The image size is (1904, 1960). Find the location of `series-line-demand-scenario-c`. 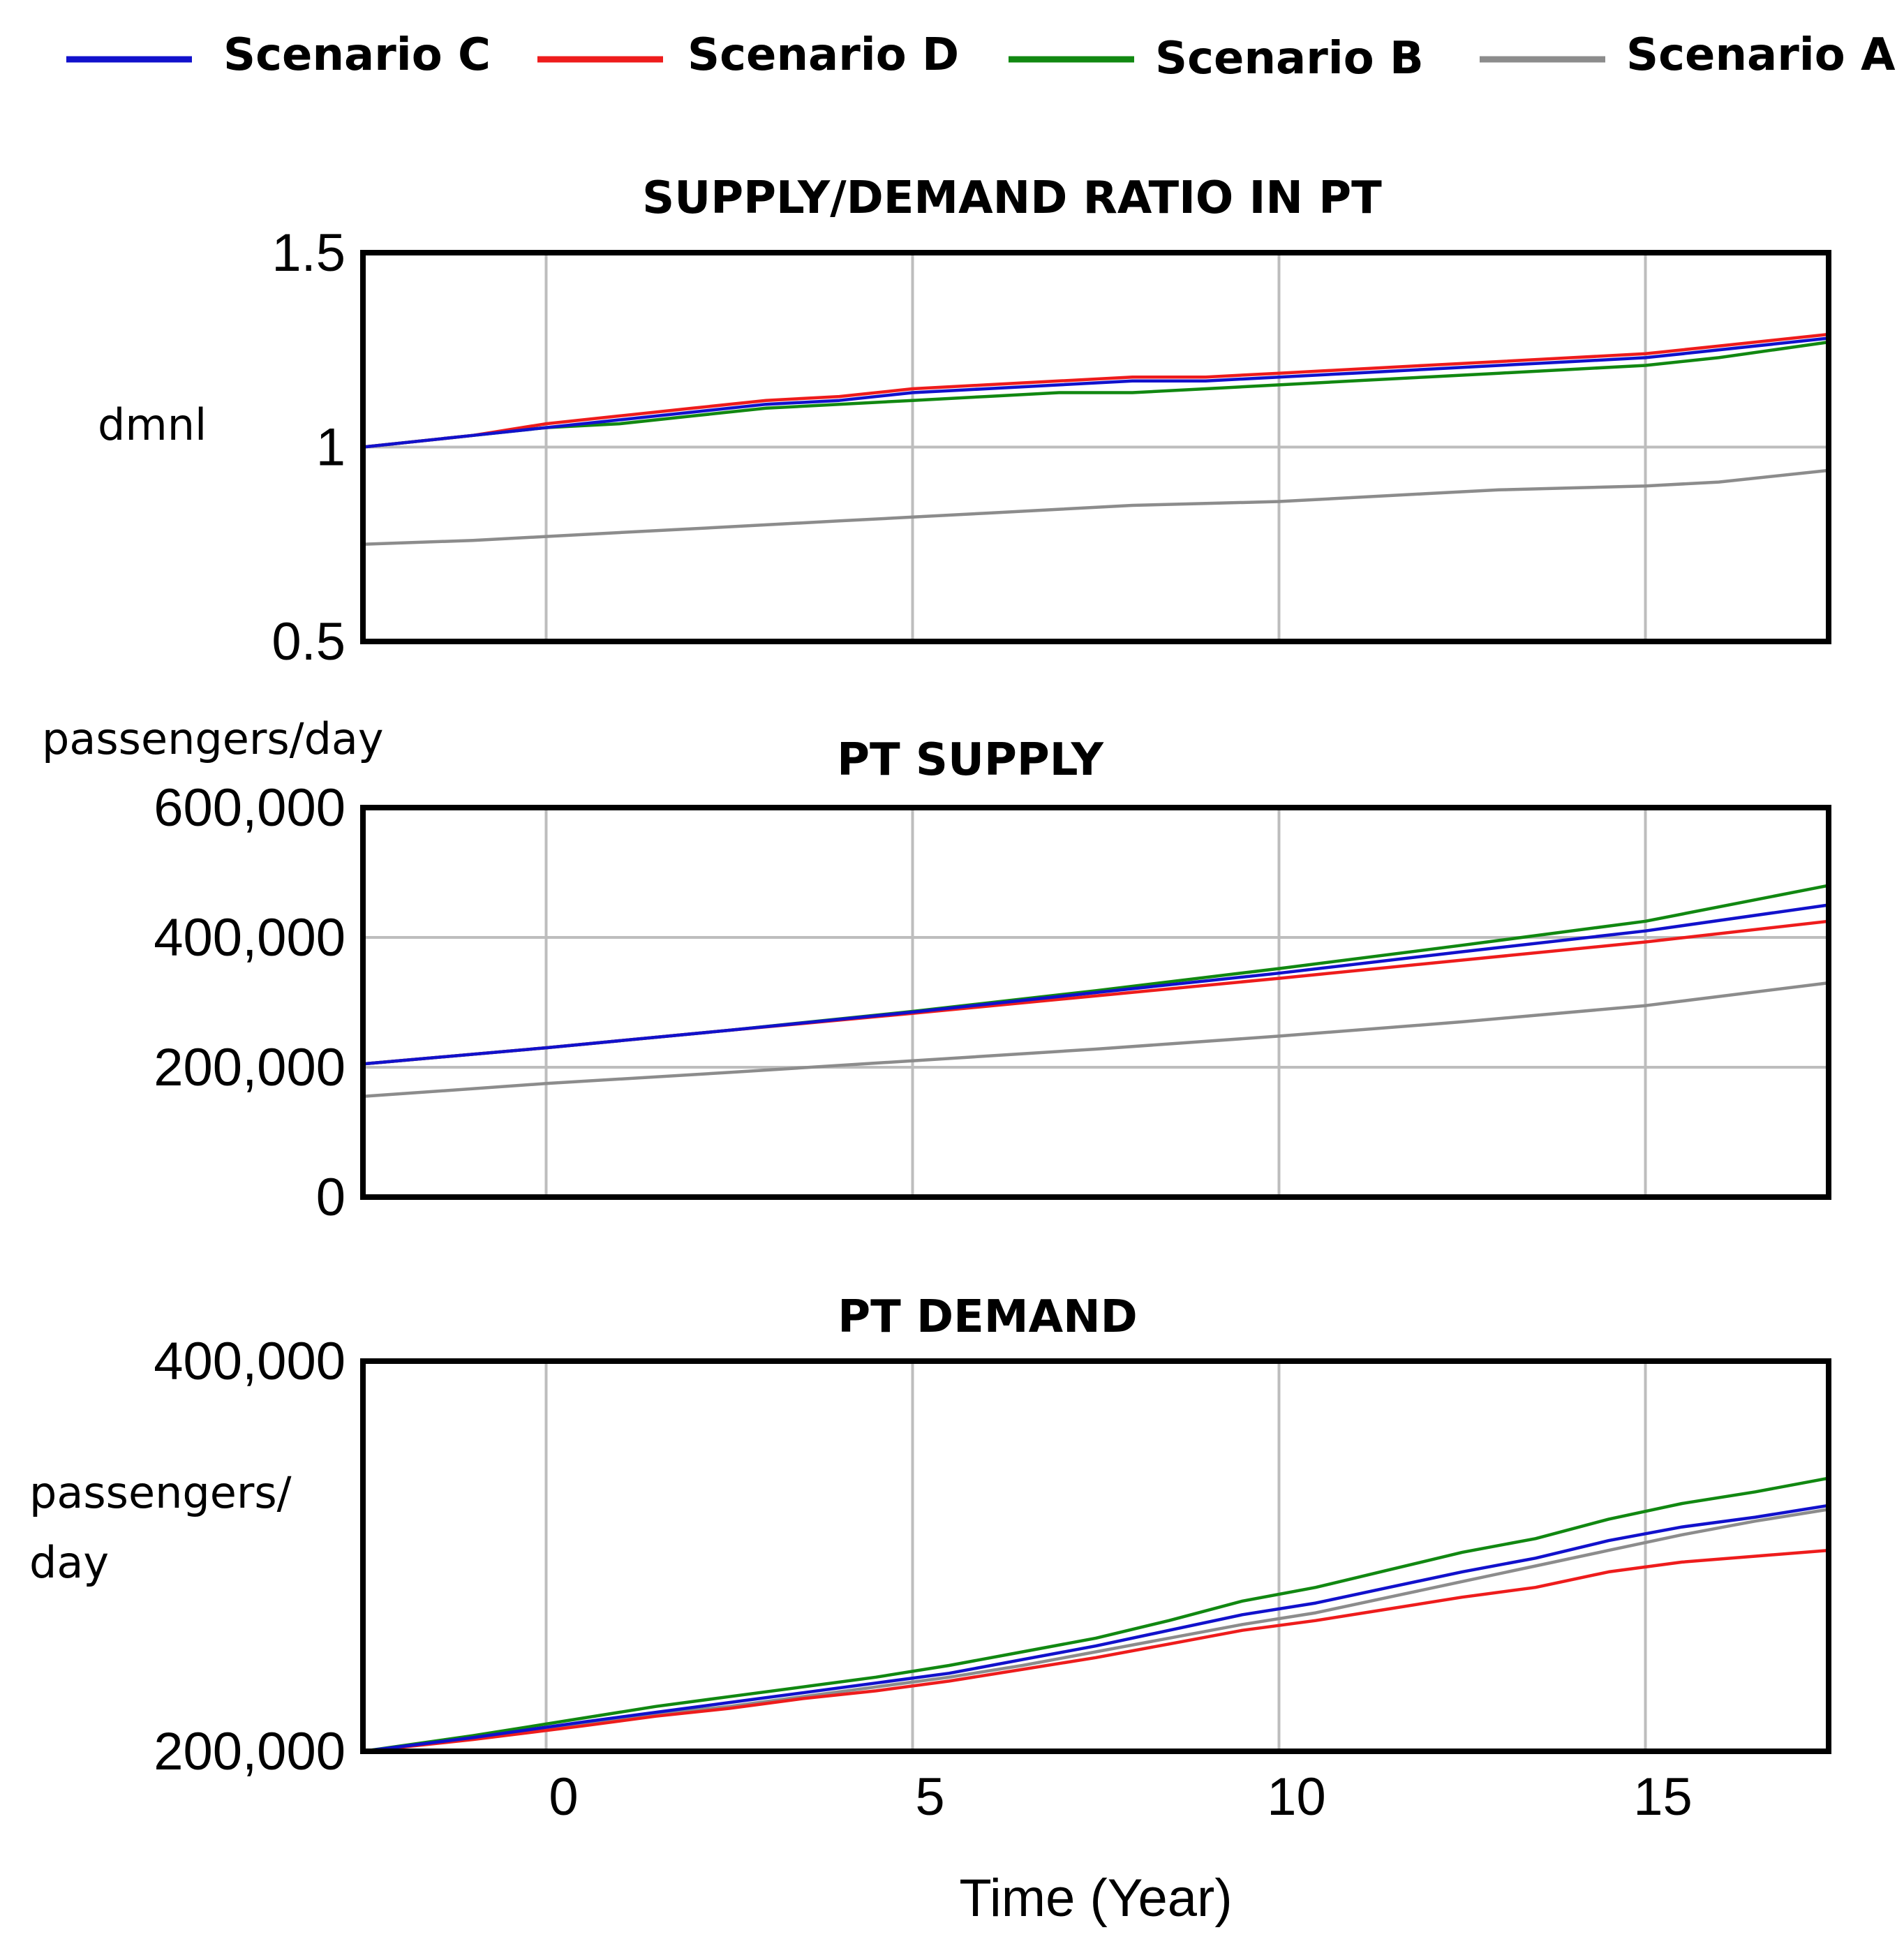

series-line-demand-scenario-c is located at coordinates (1096, 1628).